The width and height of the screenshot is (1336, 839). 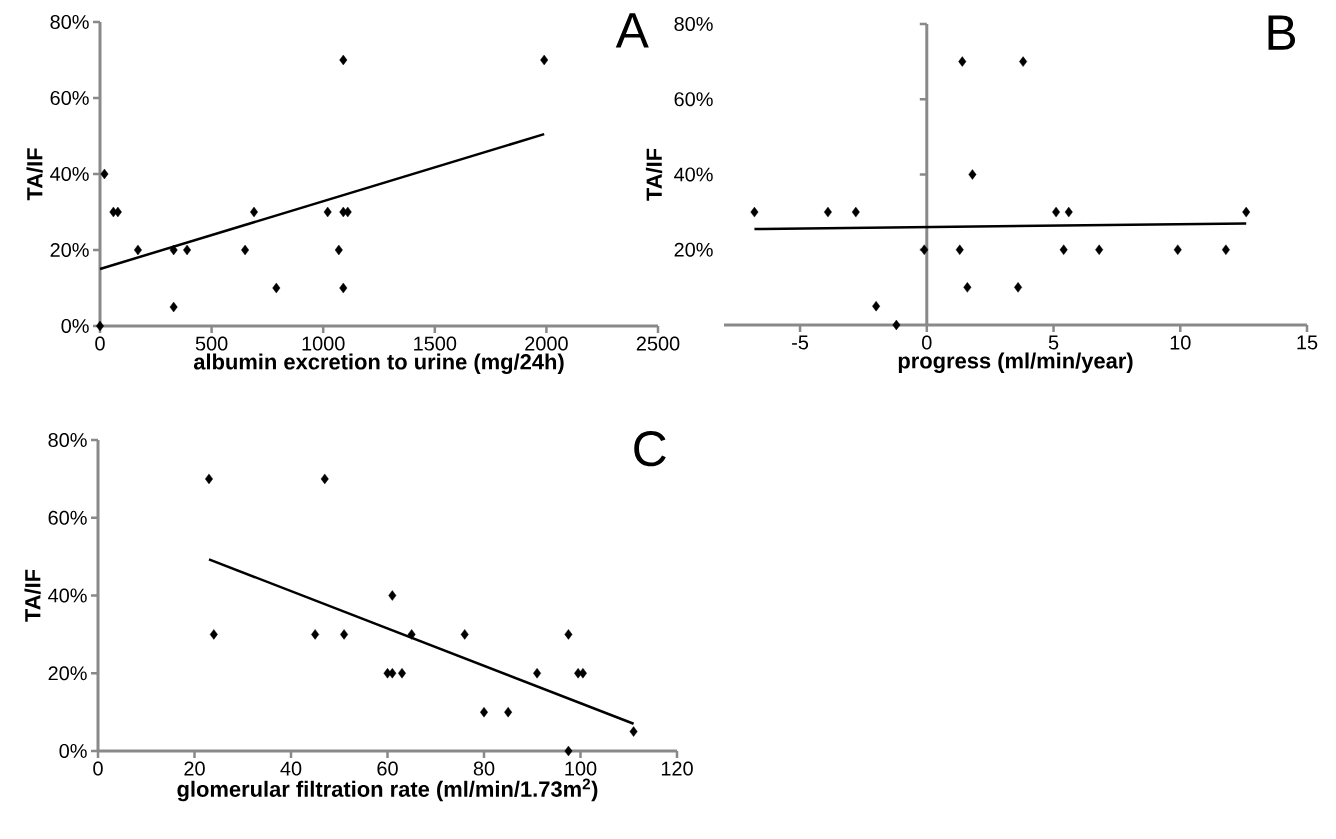 I want to click on x-tick-label: 1500, so click(x=435, y=343).